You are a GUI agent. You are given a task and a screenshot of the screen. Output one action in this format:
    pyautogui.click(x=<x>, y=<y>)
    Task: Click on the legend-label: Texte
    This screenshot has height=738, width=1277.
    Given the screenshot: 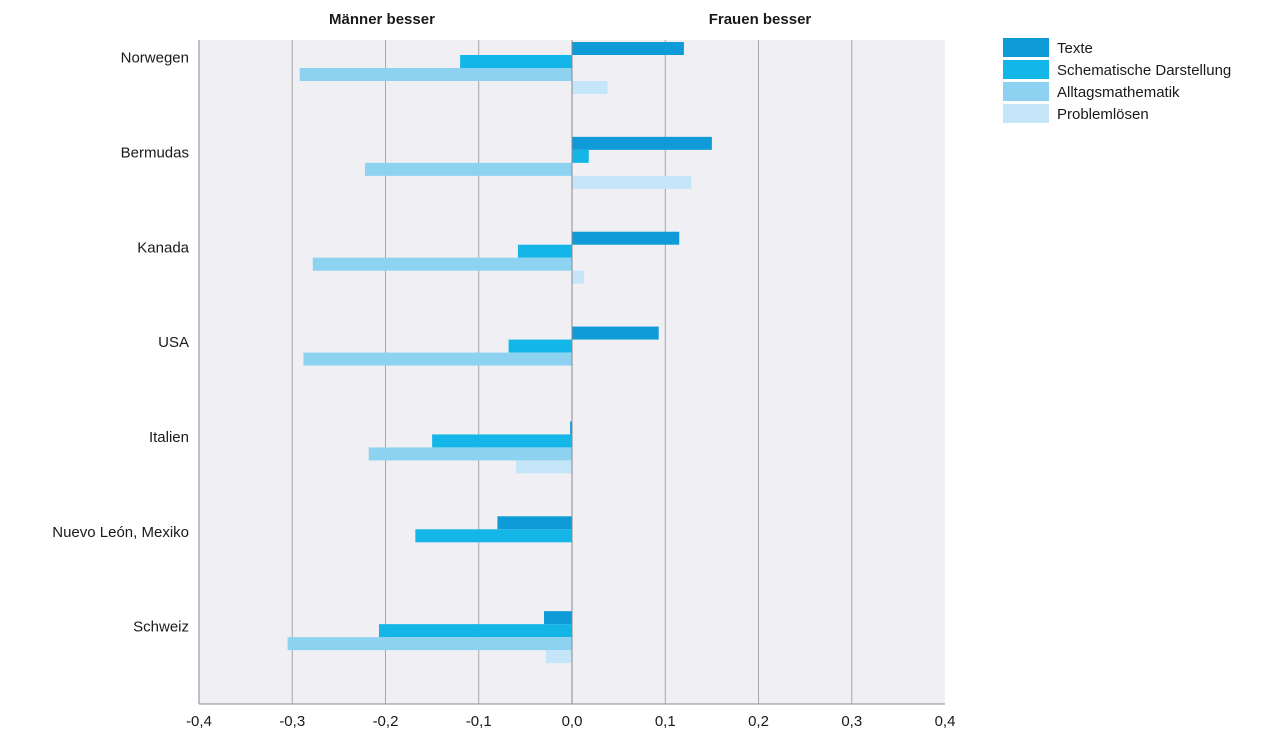 What is the action you would take?
    pyautogui.click(x=1075, y=48)
    